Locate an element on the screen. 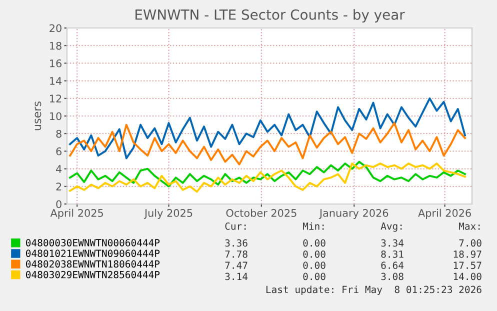  chart-title: EWNWTN - LTE Sector Counts - by year is located at coordinates (270, 16).